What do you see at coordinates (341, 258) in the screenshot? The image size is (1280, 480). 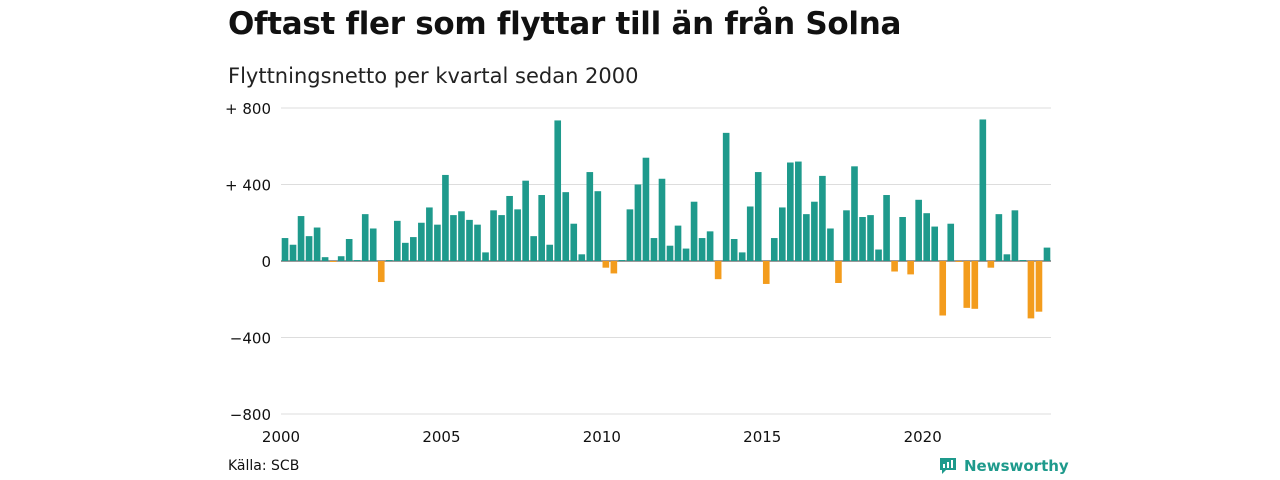 I see `bar-2001-Q4` at bounding box center [341, 258].